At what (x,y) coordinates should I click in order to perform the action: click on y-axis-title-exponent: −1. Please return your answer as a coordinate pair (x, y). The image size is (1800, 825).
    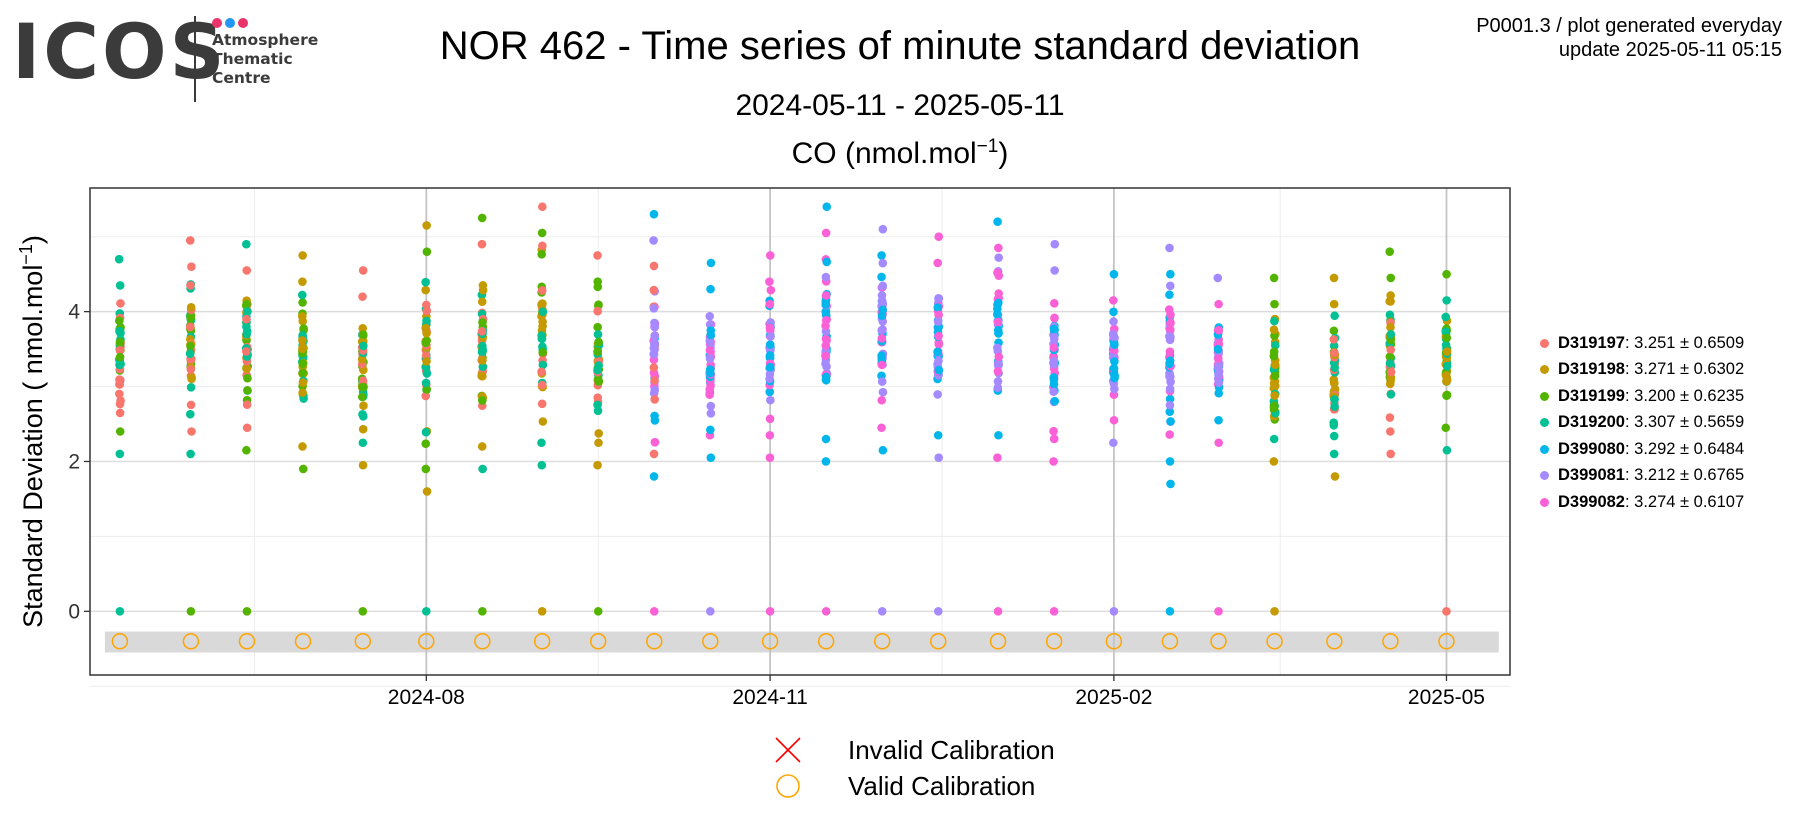
    Looking at the image, I should click on (26, 254).